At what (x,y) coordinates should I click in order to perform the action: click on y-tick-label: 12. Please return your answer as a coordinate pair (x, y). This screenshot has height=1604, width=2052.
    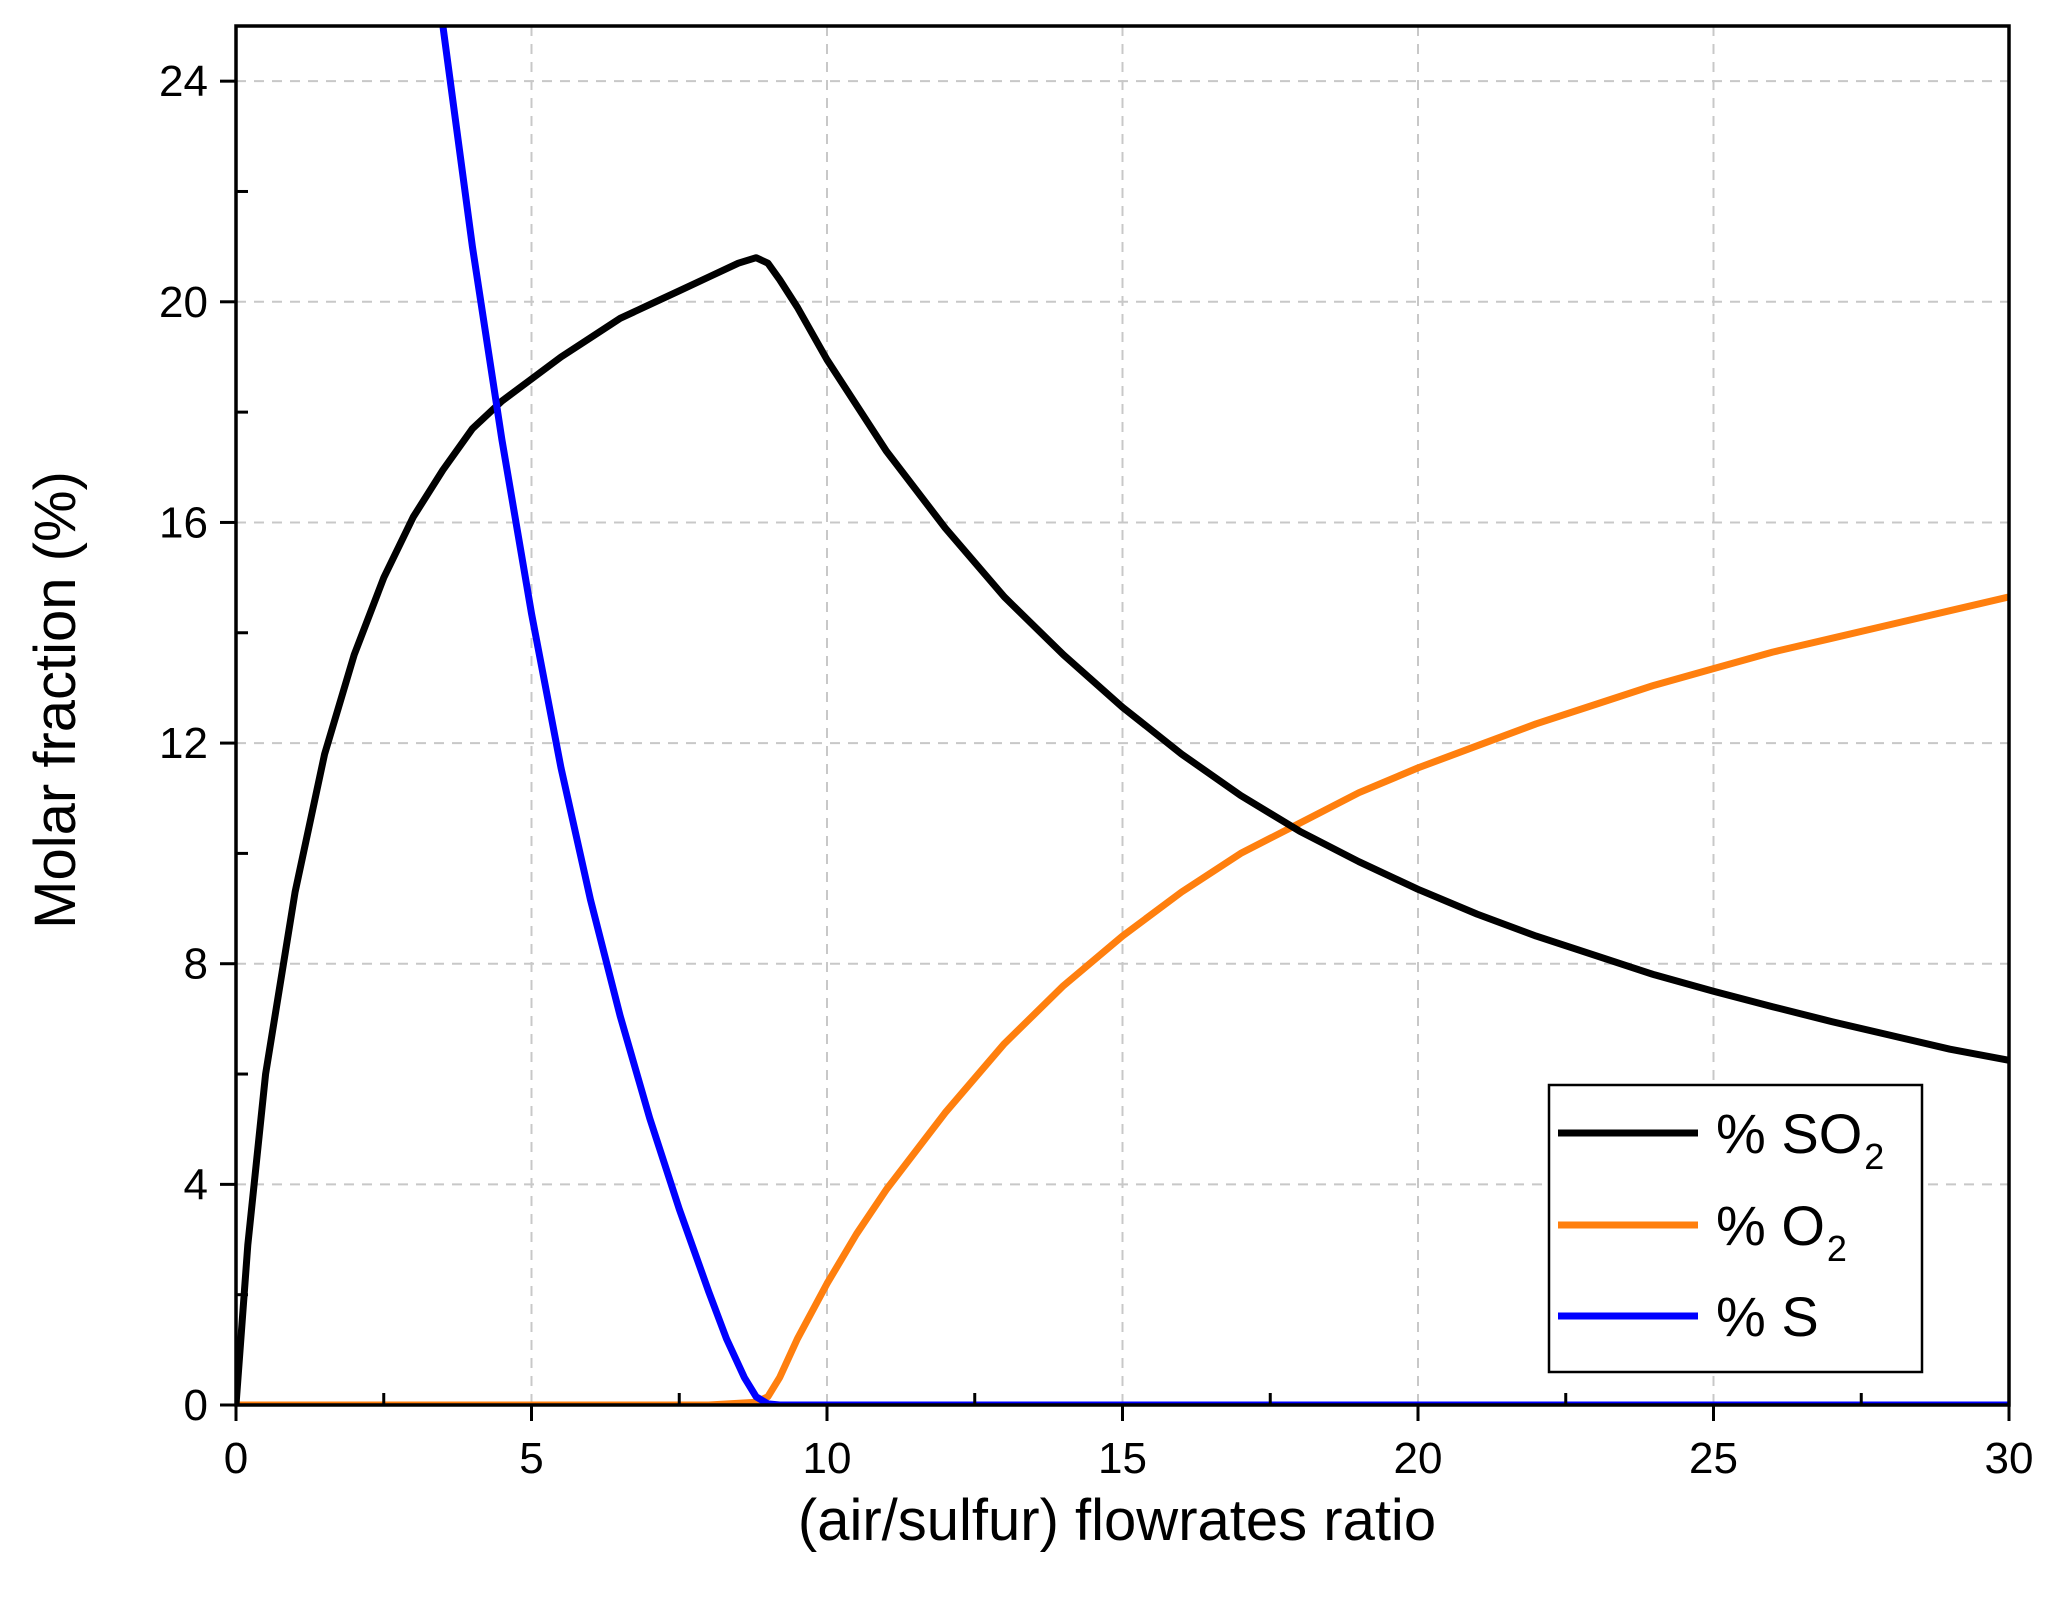
    Looking at the image, I should click on (183, 743).